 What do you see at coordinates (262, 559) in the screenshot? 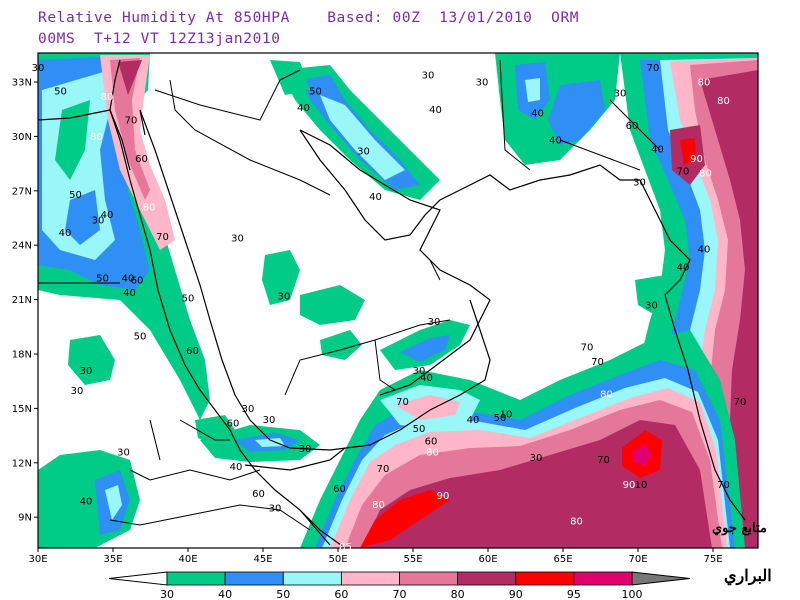
I see `lon-label: 45E` at bounding box center [262, 559].